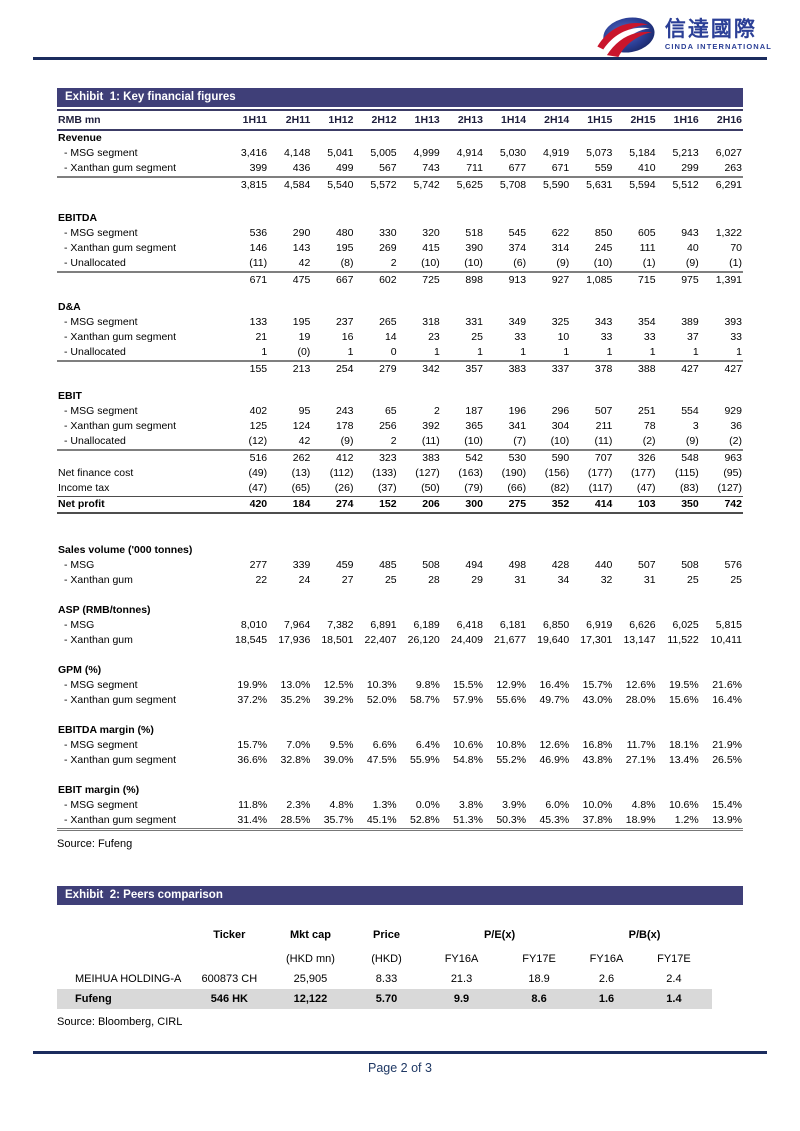  Describe the element at coordinates (333, 279) in the screenshot. I see `value-cell: 667` at that location.